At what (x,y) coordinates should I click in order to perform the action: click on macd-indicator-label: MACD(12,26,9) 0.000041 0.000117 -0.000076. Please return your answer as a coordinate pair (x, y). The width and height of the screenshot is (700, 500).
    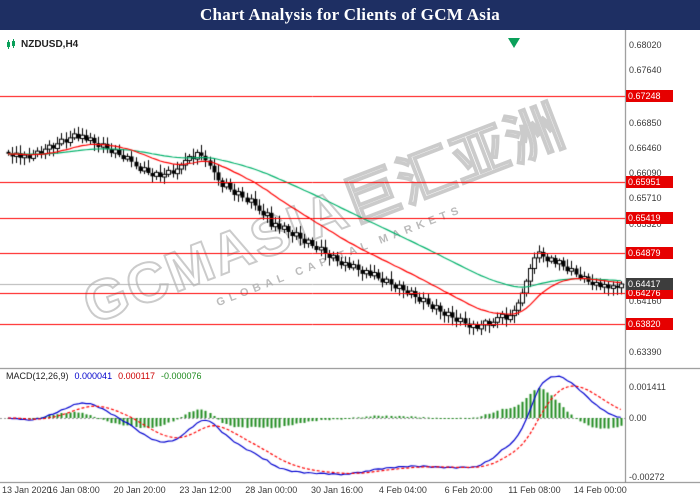
    Looking at the image, I should click on (104, 376).